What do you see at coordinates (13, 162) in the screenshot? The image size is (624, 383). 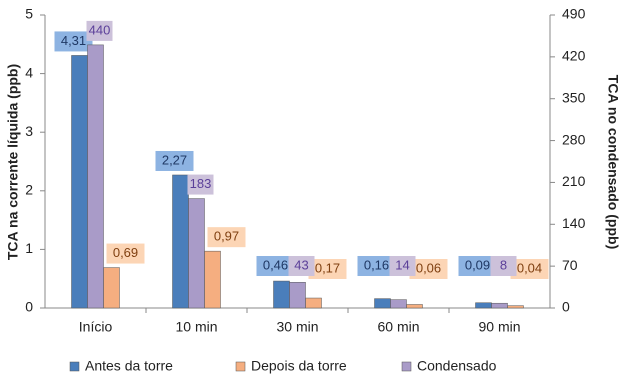 I see `y-axis-title: TCA na corrente líquida (ppb)` at bounding box center [13, 162].